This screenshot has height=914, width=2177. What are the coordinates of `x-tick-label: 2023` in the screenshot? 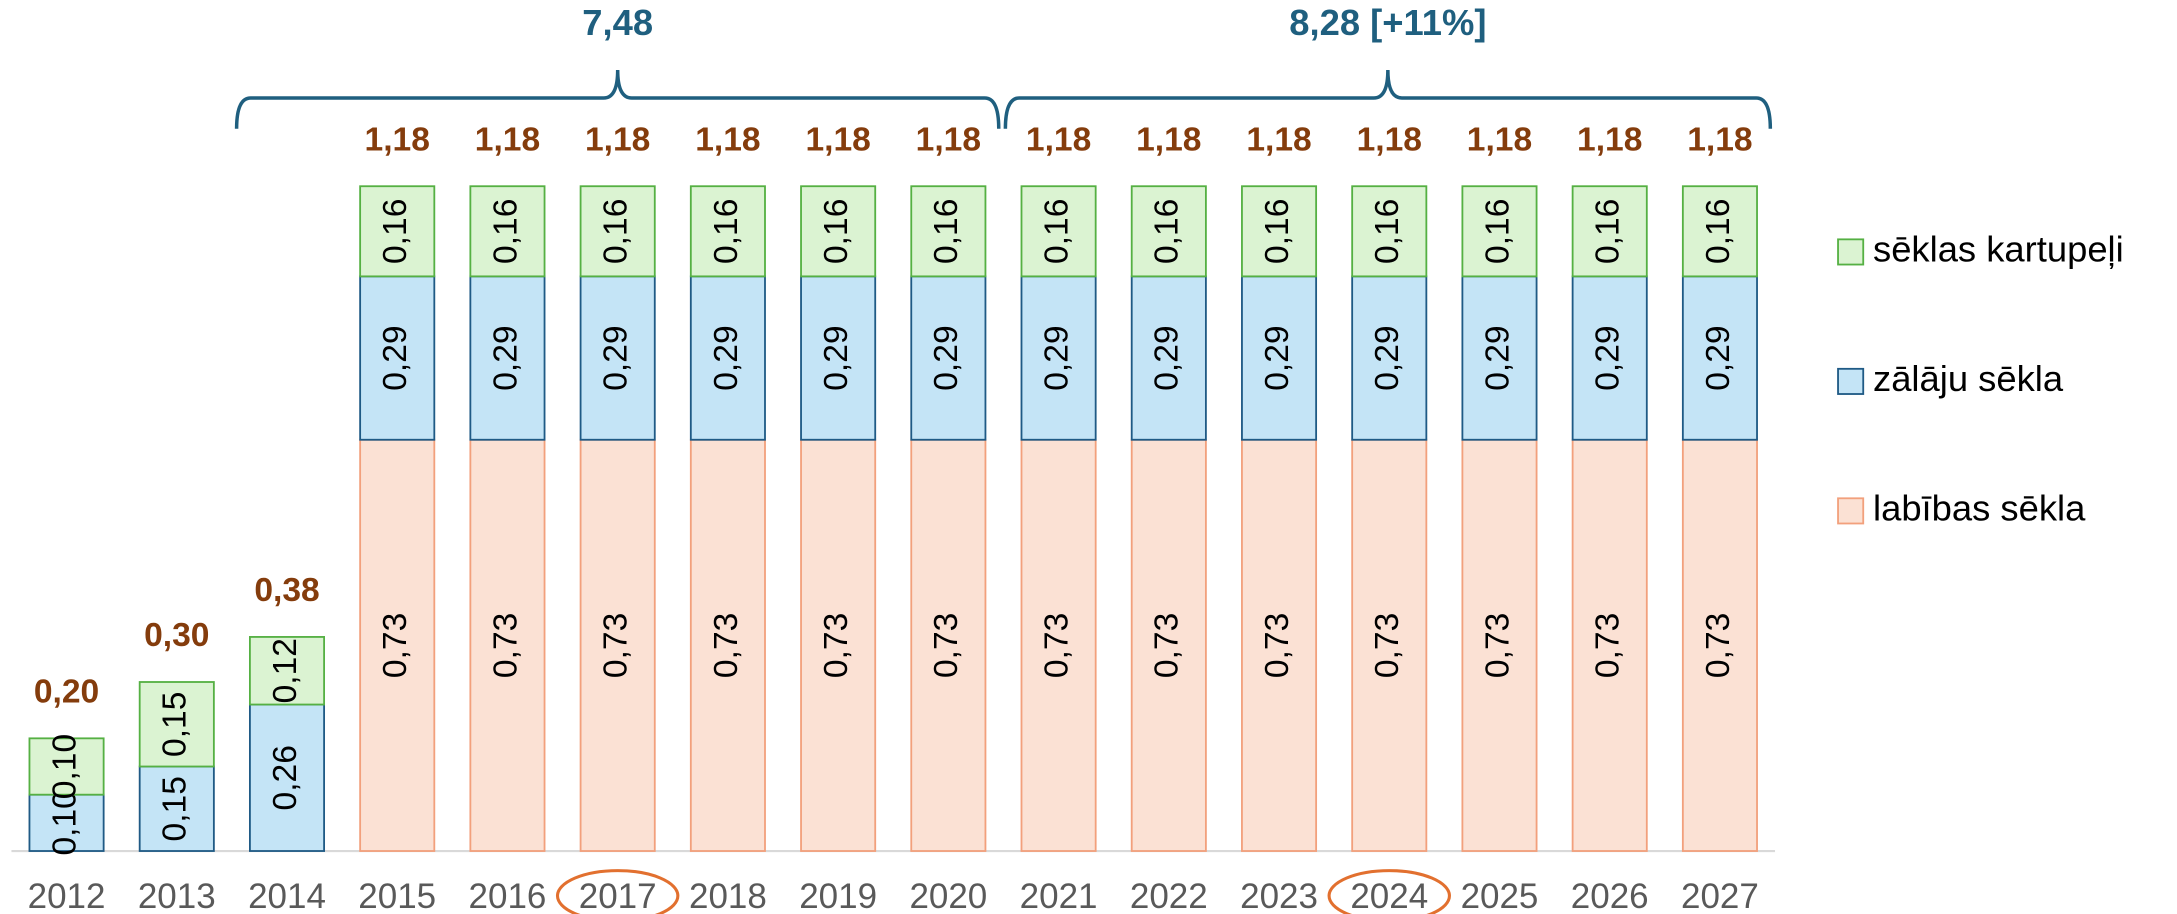 It's located at (1279, 895).